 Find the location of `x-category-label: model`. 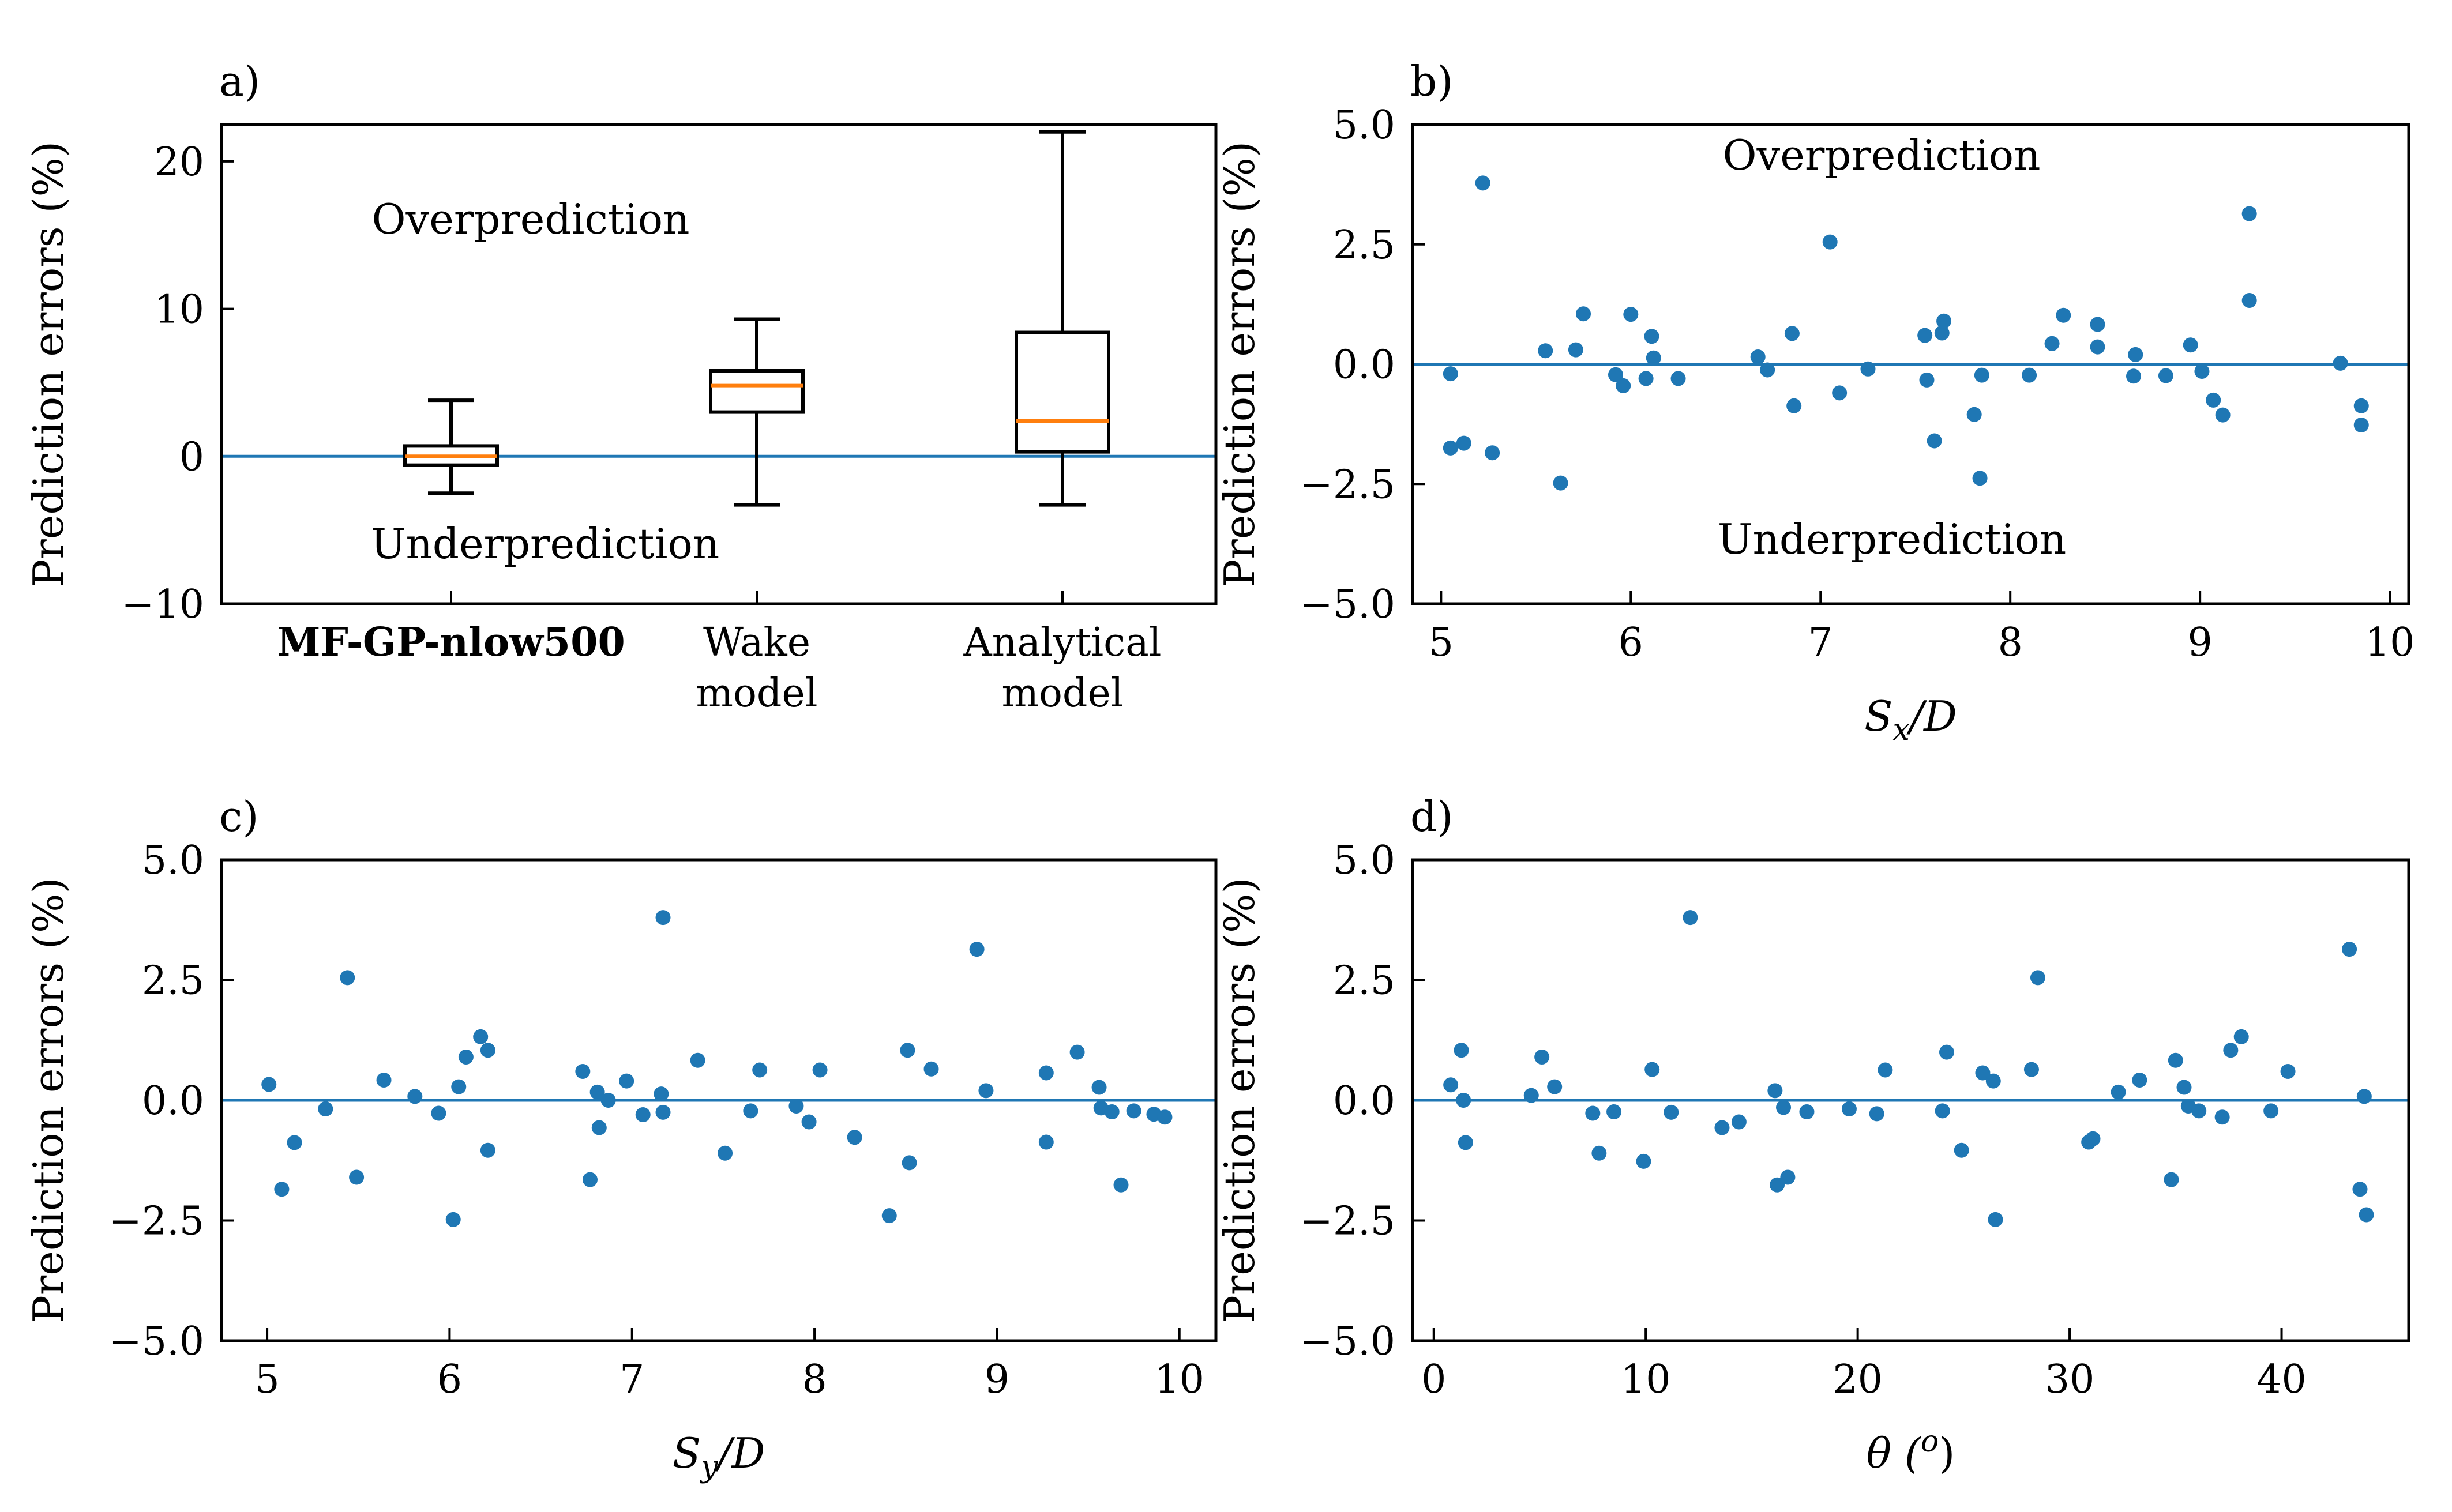

x-category-label: model is located at coordinates (757, 694).